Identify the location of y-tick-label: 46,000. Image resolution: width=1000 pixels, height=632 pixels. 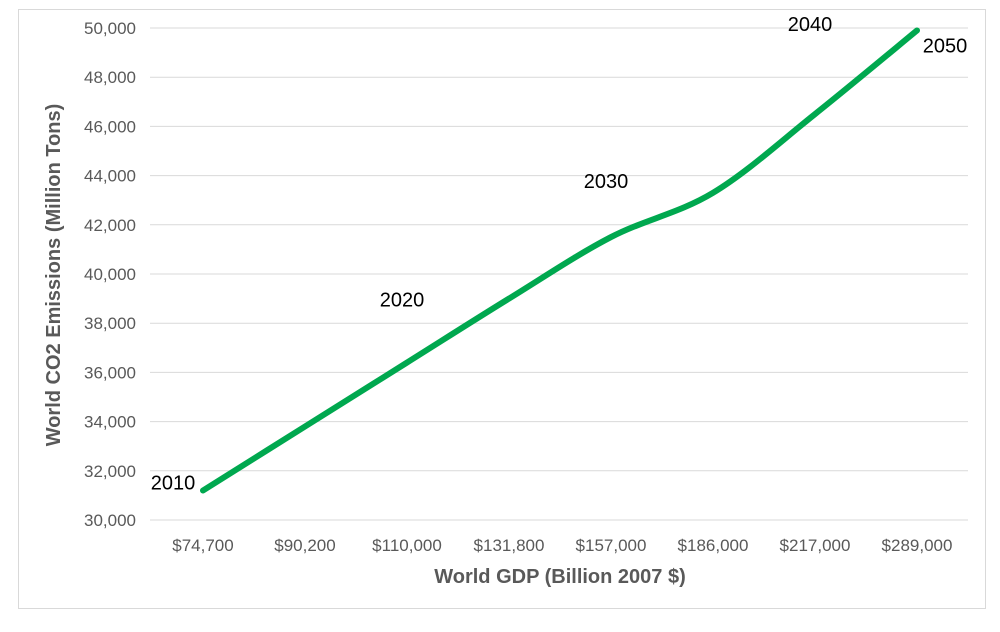
(110, 126).